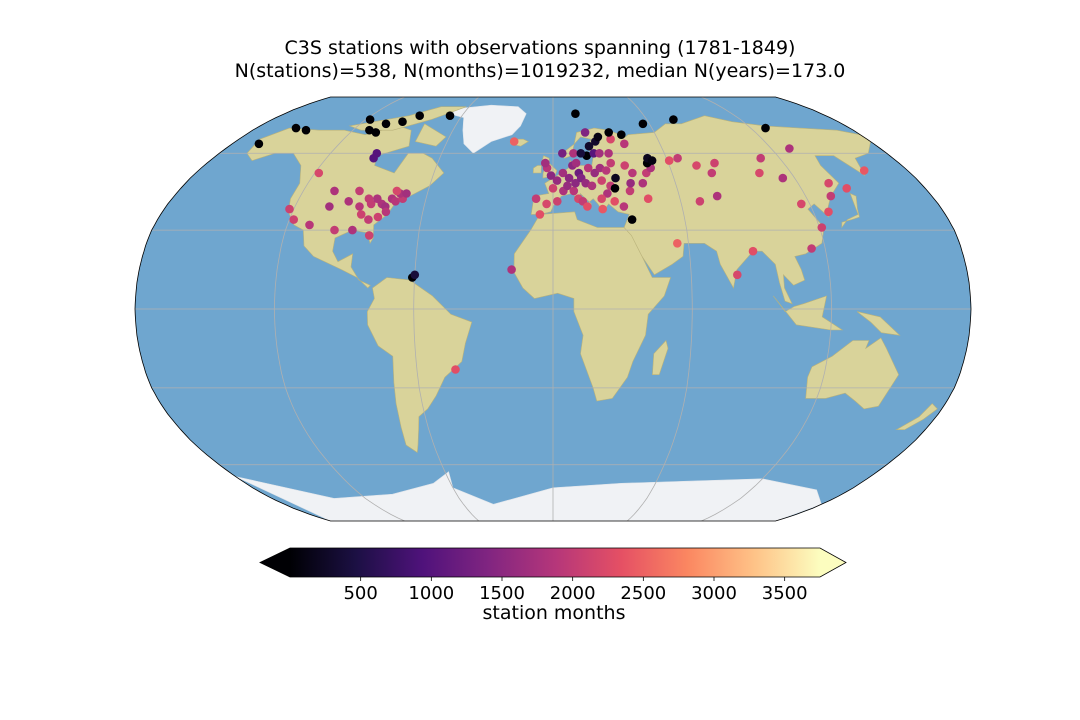 This screenshot has height=720, width=1080. I want to click on land-baffin, so click(430, 135).